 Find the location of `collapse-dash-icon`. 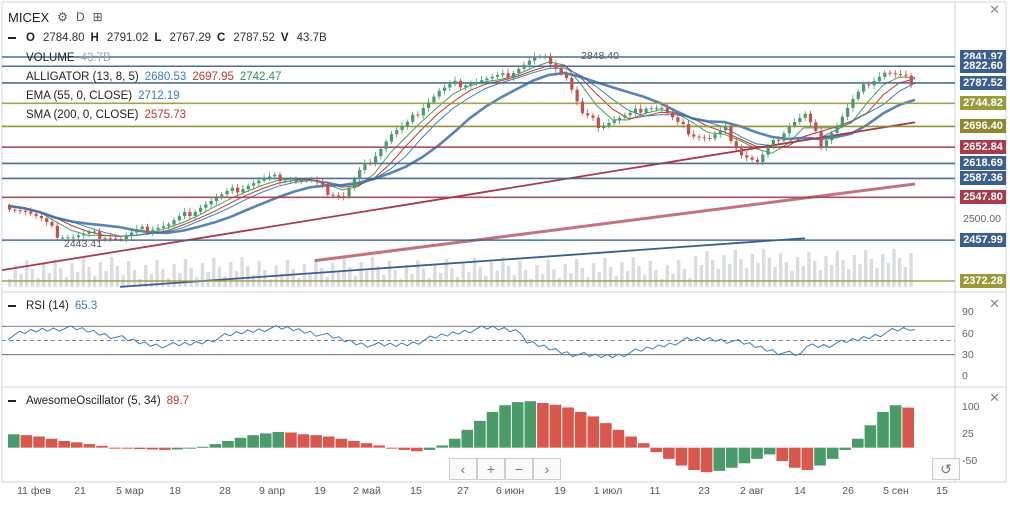

collapse-dash-icon is located at coordinates (12, 38).